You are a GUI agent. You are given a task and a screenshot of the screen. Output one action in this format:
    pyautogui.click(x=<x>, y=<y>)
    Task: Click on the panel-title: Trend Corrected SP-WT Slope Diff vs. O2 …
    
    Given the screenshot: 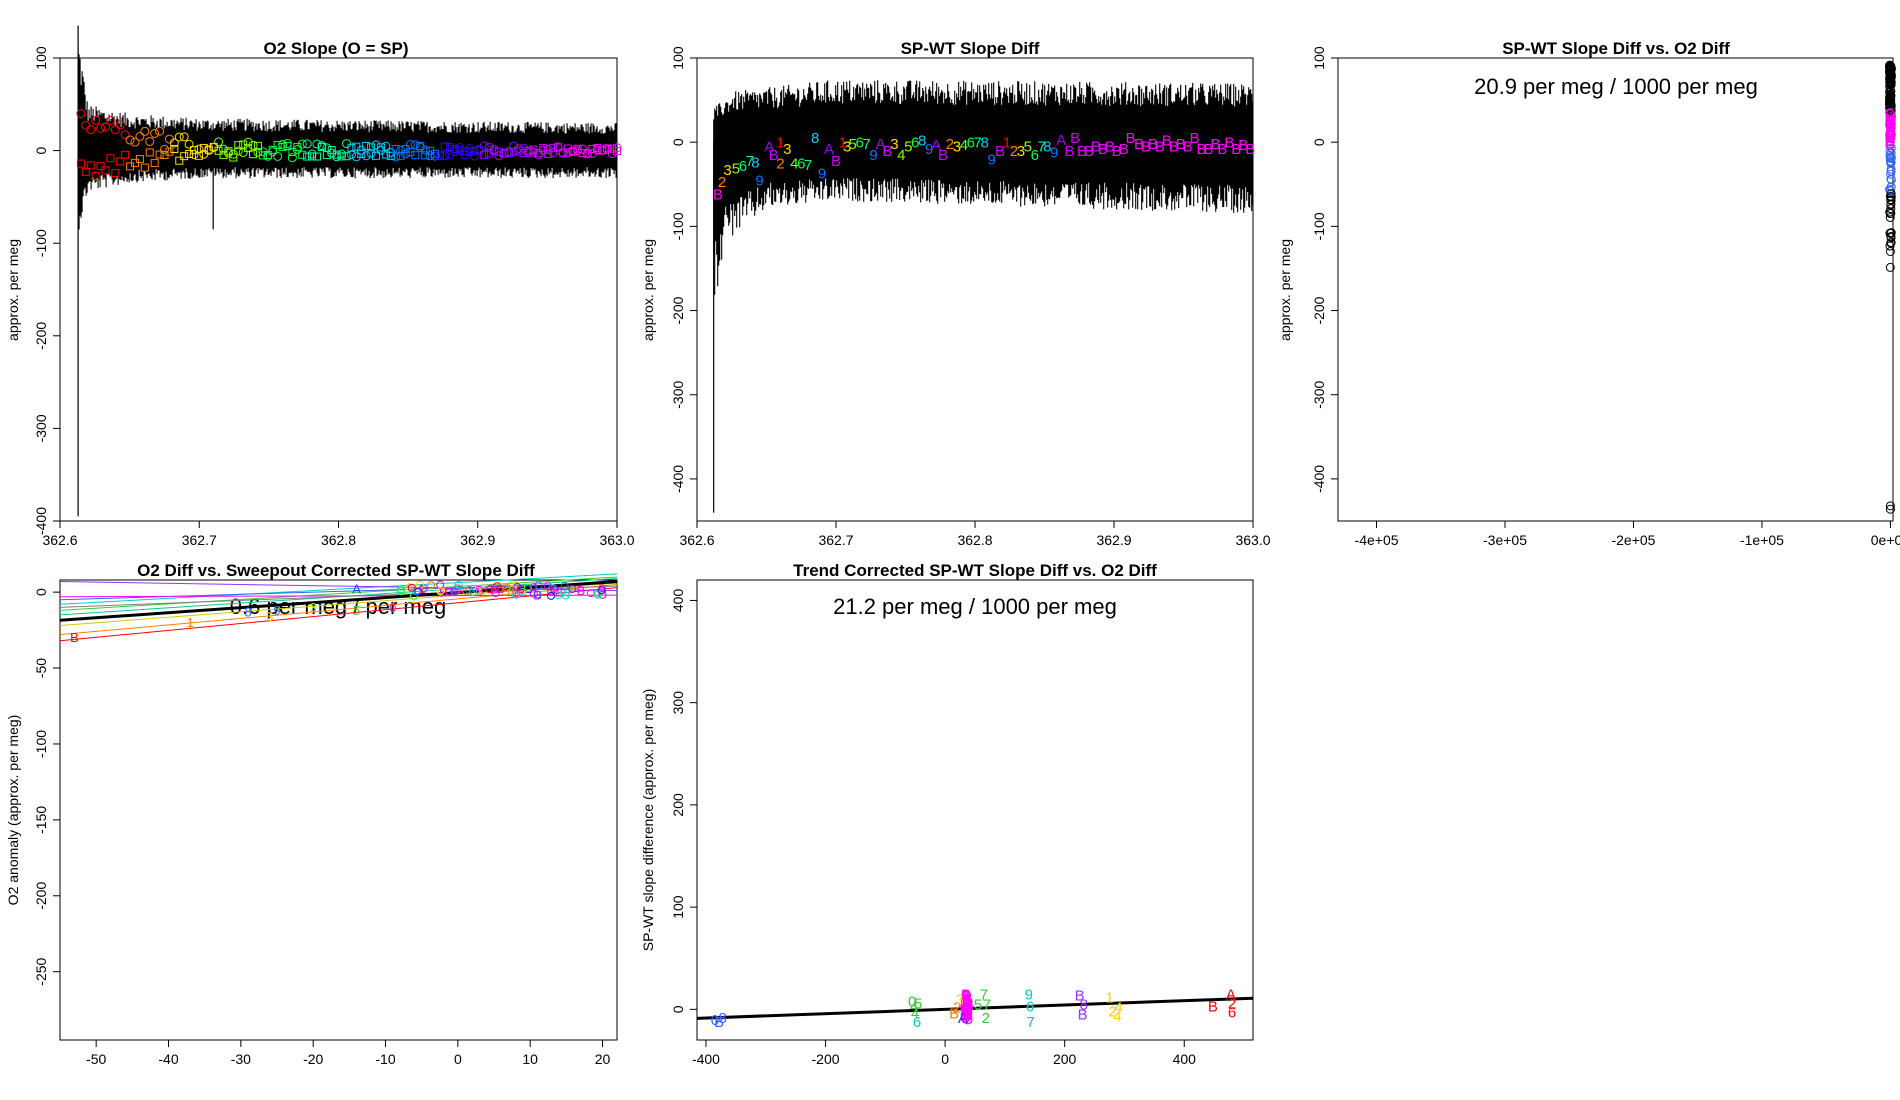 What is the action you would take?
    pyautogui.click(x=975, y=570)
    